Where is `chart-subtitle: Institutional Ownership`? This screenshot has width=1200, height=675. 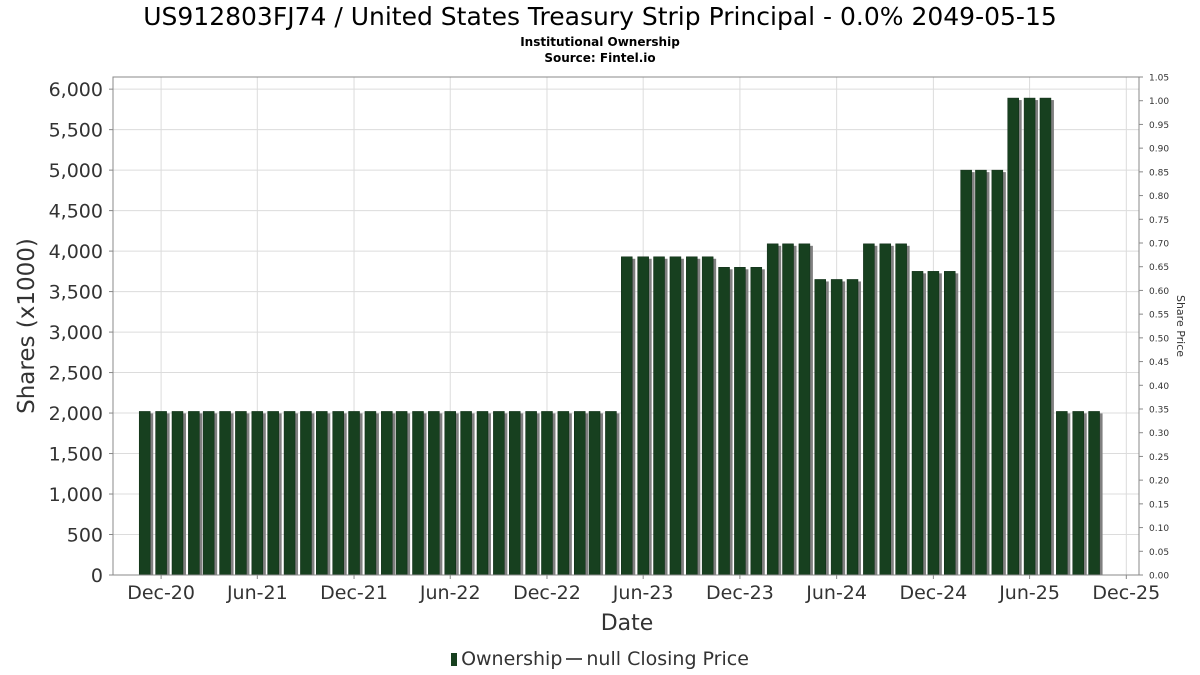
chart-subtitle: Institutional Ownership is located at coordinates (600, 42).